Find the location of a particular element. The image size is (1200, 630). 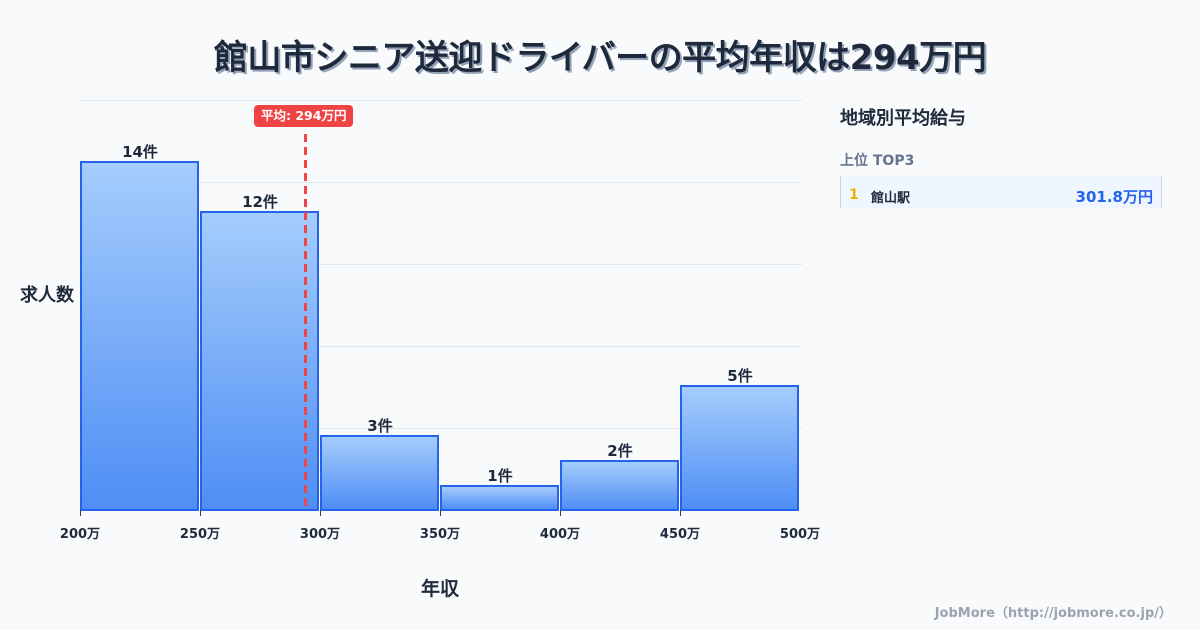

ranking-row: 1 館山駅 301.8万円 is located at coordinates (1001, 192).